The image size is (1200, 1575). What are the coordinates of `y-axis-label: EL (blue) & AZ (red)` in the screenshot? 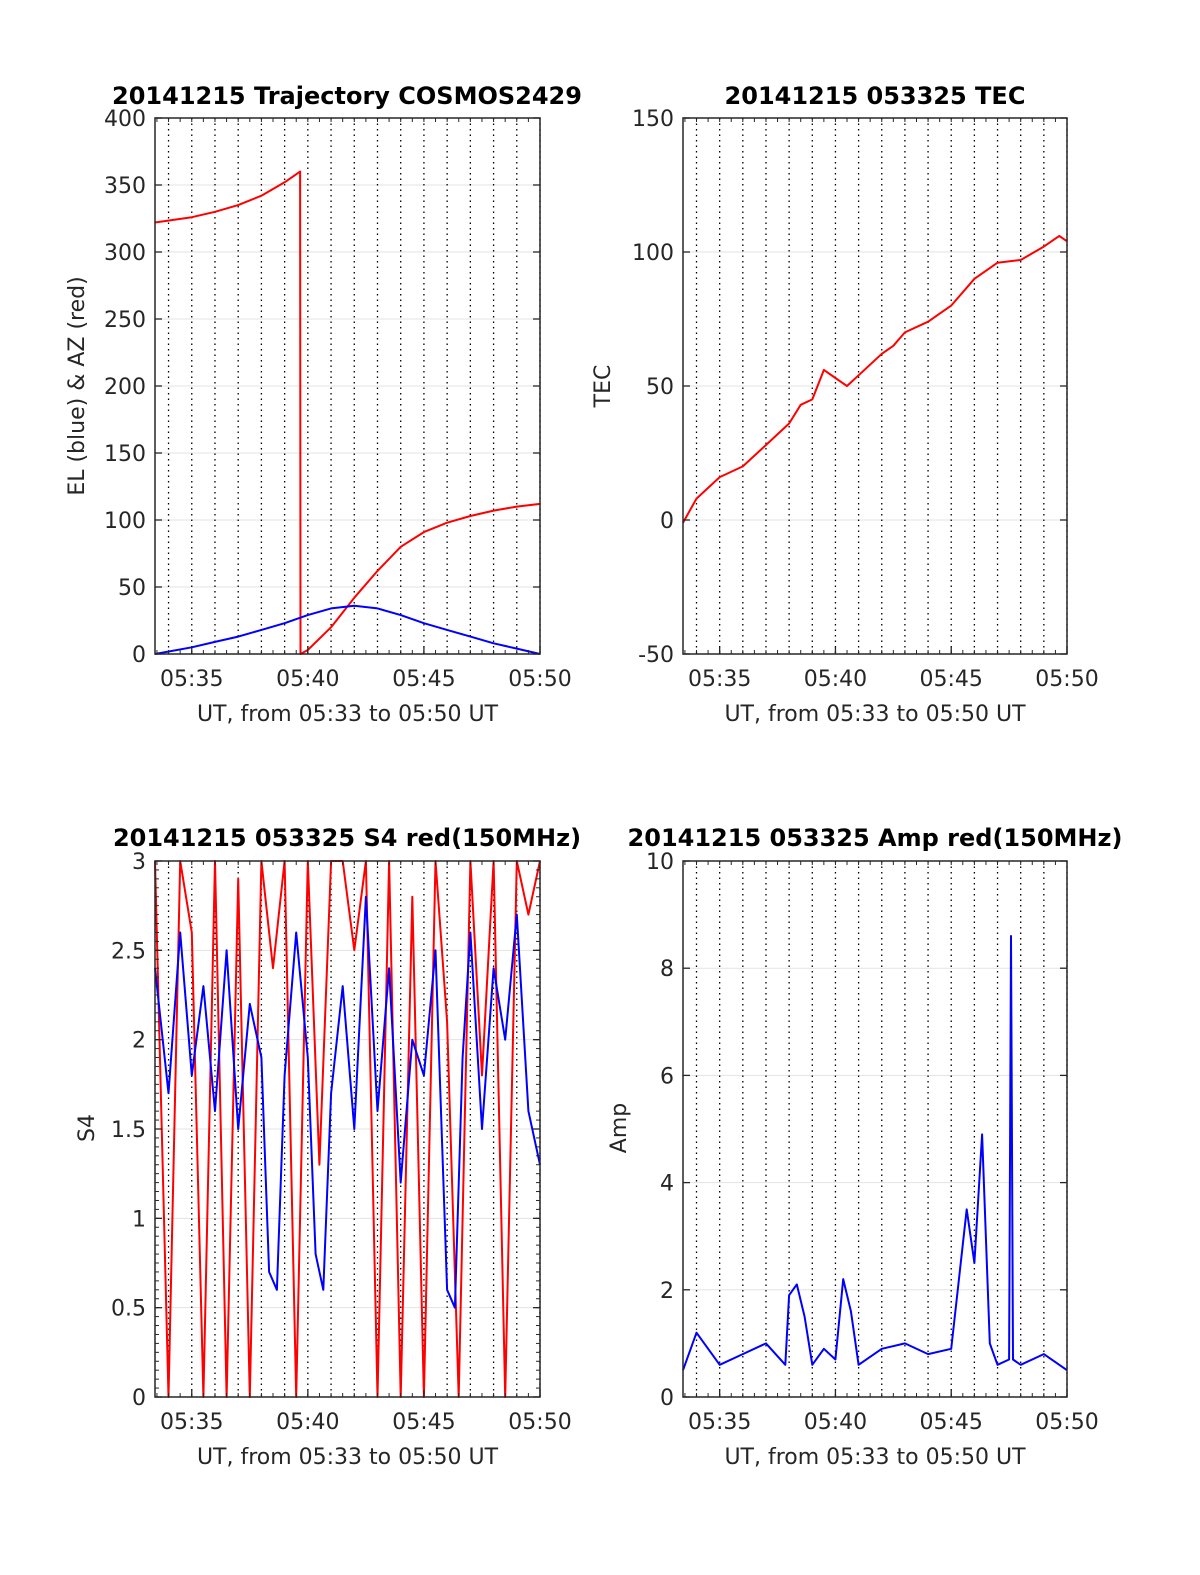 It's located at (77, 385).